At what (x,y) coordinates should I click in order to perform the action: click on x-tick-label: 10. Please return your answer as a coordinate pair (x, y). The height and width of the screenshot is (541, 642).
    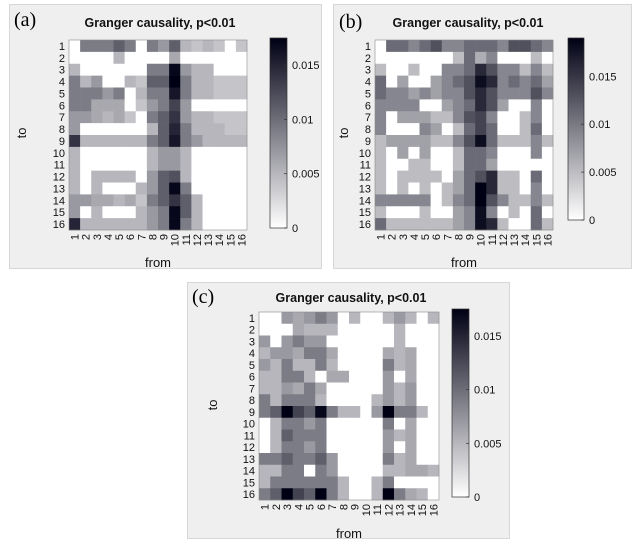
    Looking at the image, I should click on (482, 240).